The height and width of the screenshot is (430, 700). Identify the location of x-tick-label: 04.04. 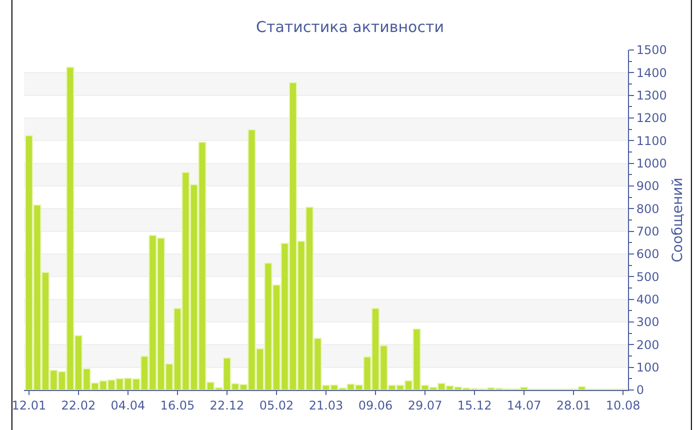
(128, 405).